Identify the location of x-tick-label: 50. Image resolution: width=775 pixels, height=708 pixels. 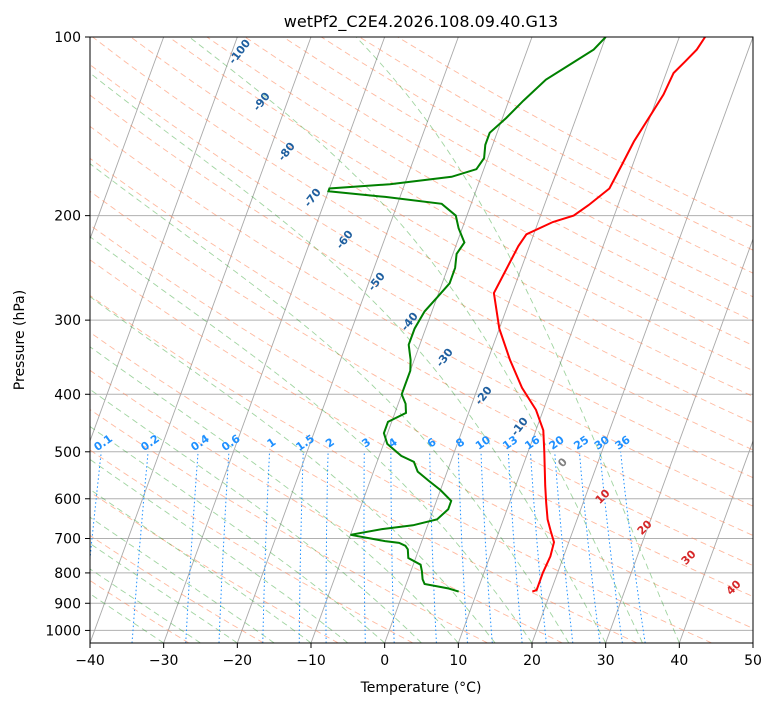
(753, 661).